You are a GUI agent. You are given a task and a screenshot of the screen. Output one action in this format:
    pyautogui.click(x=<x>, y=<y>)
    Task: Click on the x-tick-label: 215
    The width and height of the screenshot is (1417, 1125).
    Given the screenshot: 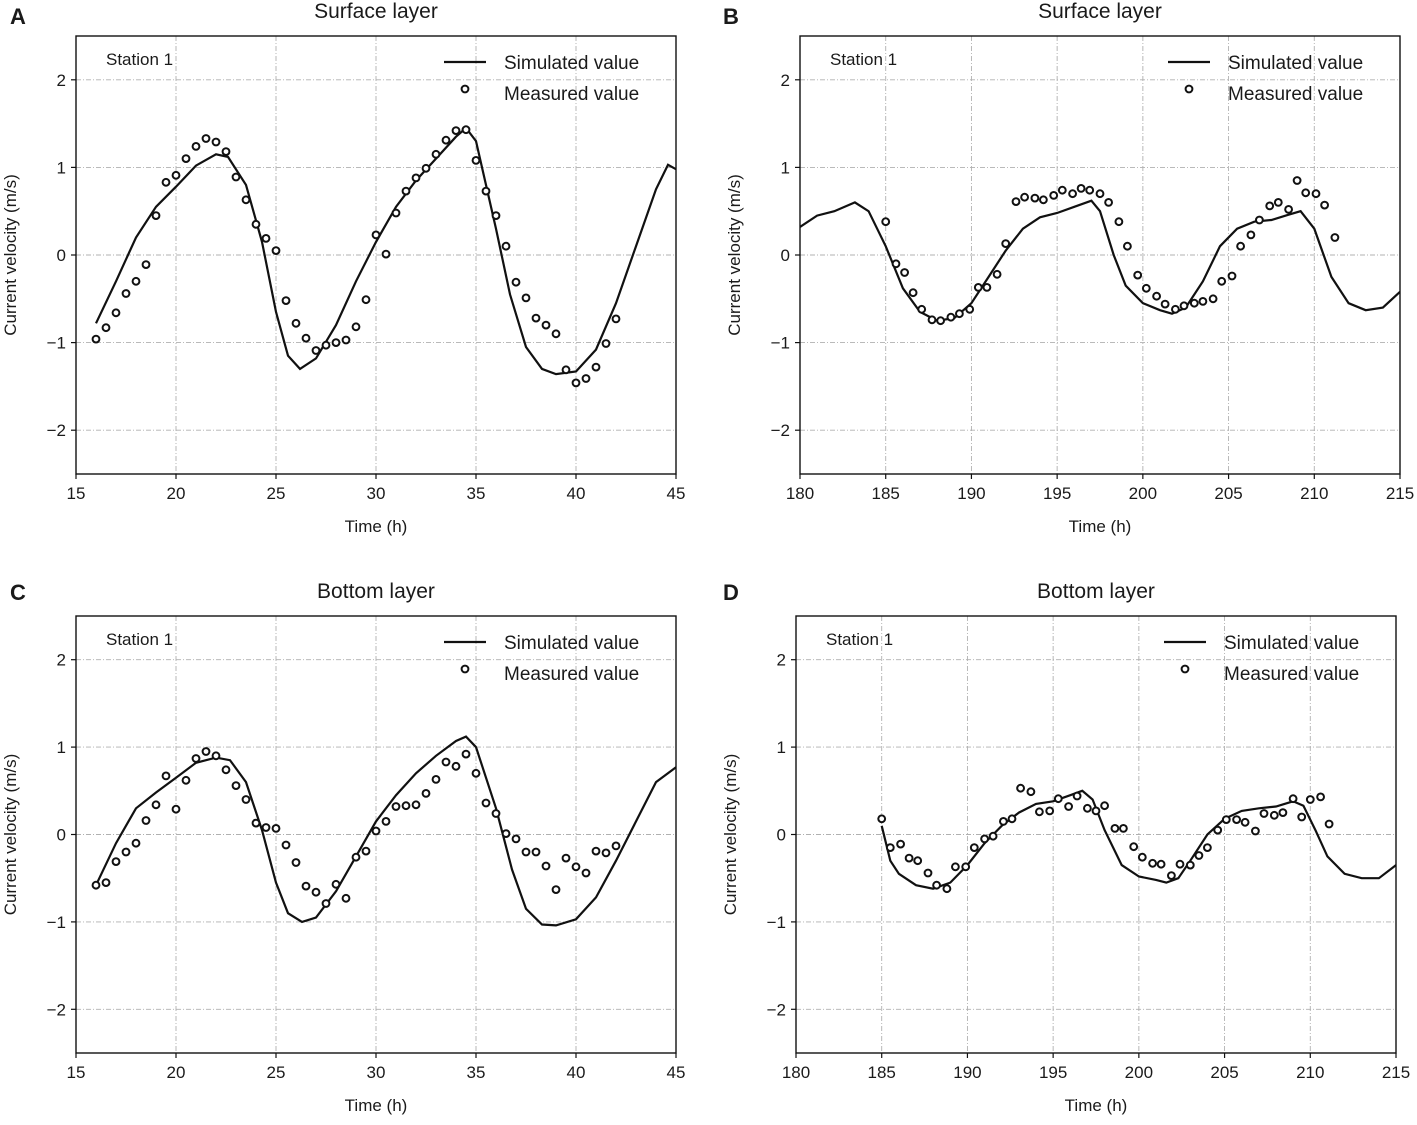 What is the action you would take?
    pyautogui.click(x=1400, y=493)
    